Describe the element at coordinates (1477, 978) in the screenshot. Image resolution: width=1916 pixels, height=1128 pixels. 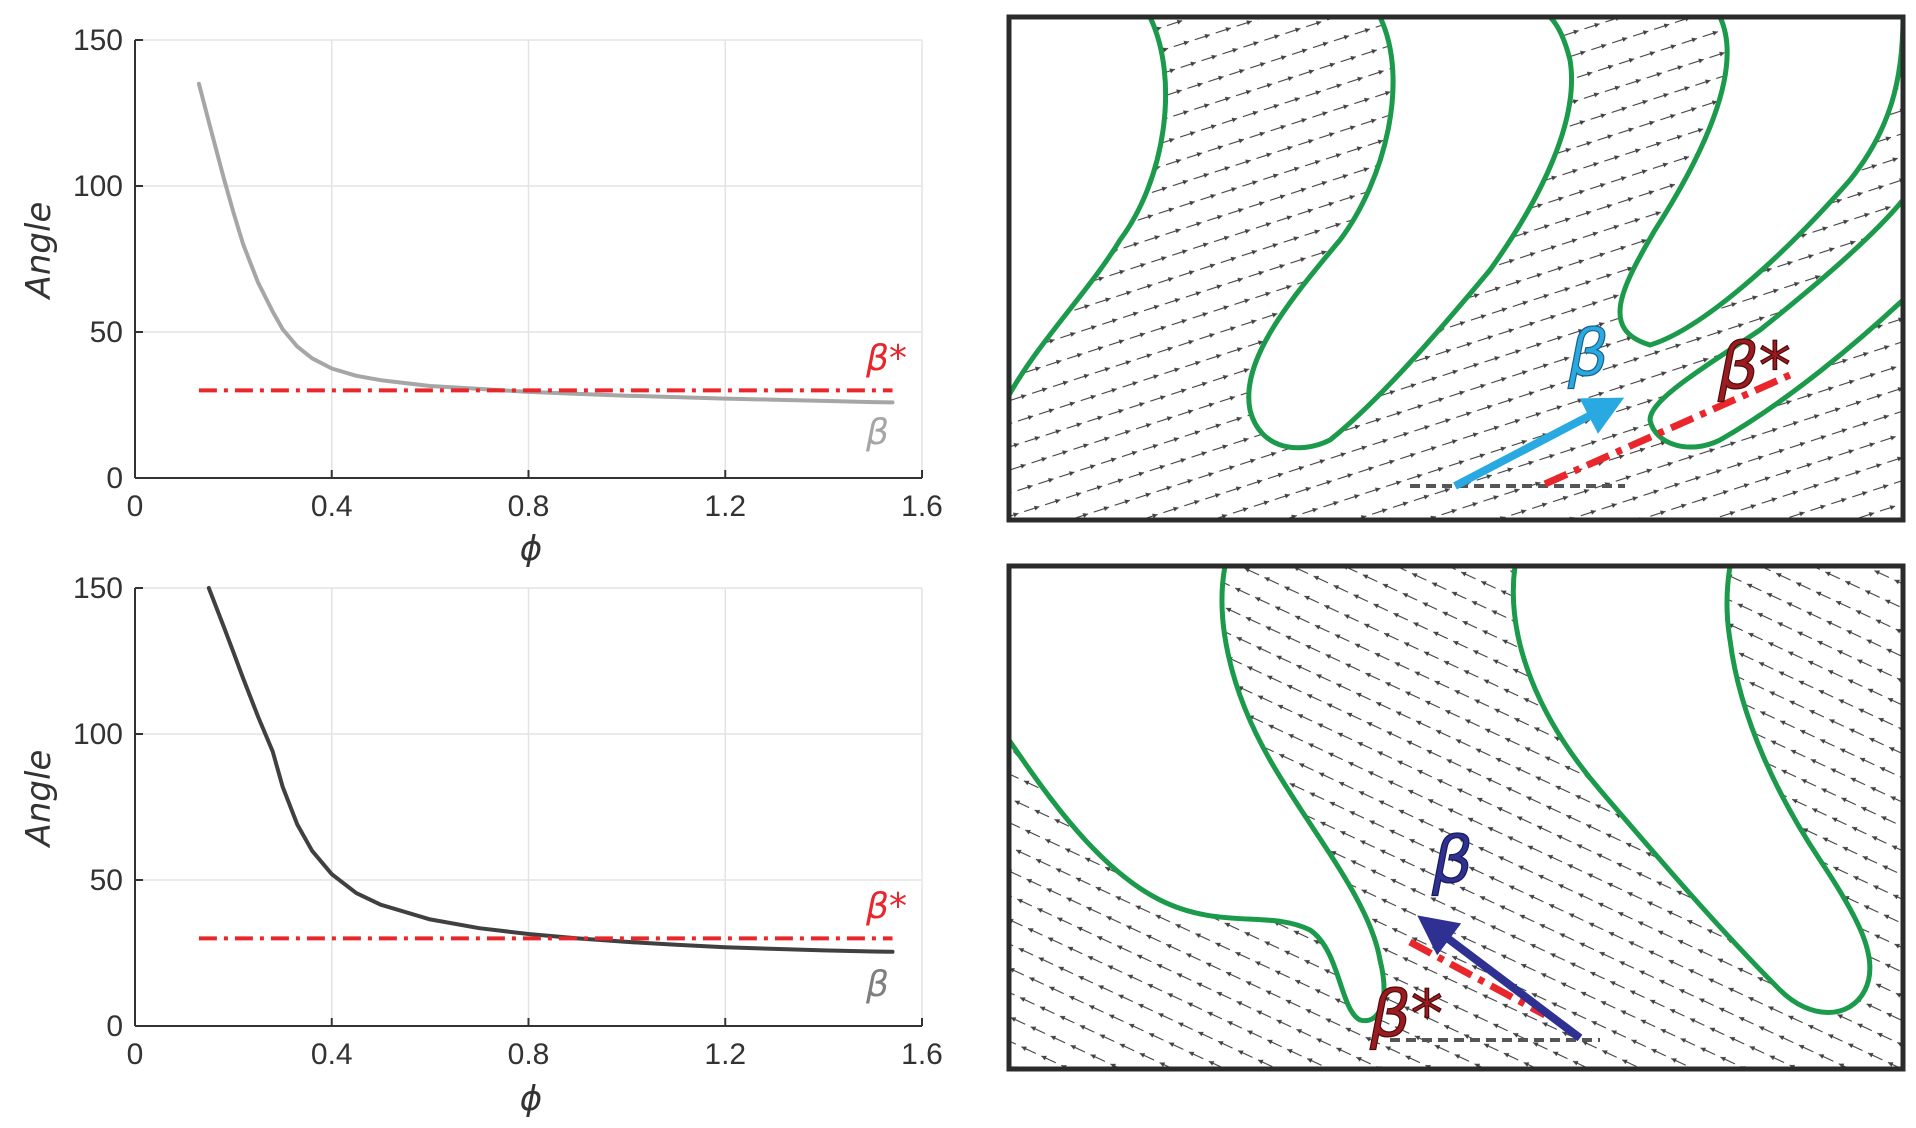
I see `bottom-beta-star-line` at that location.